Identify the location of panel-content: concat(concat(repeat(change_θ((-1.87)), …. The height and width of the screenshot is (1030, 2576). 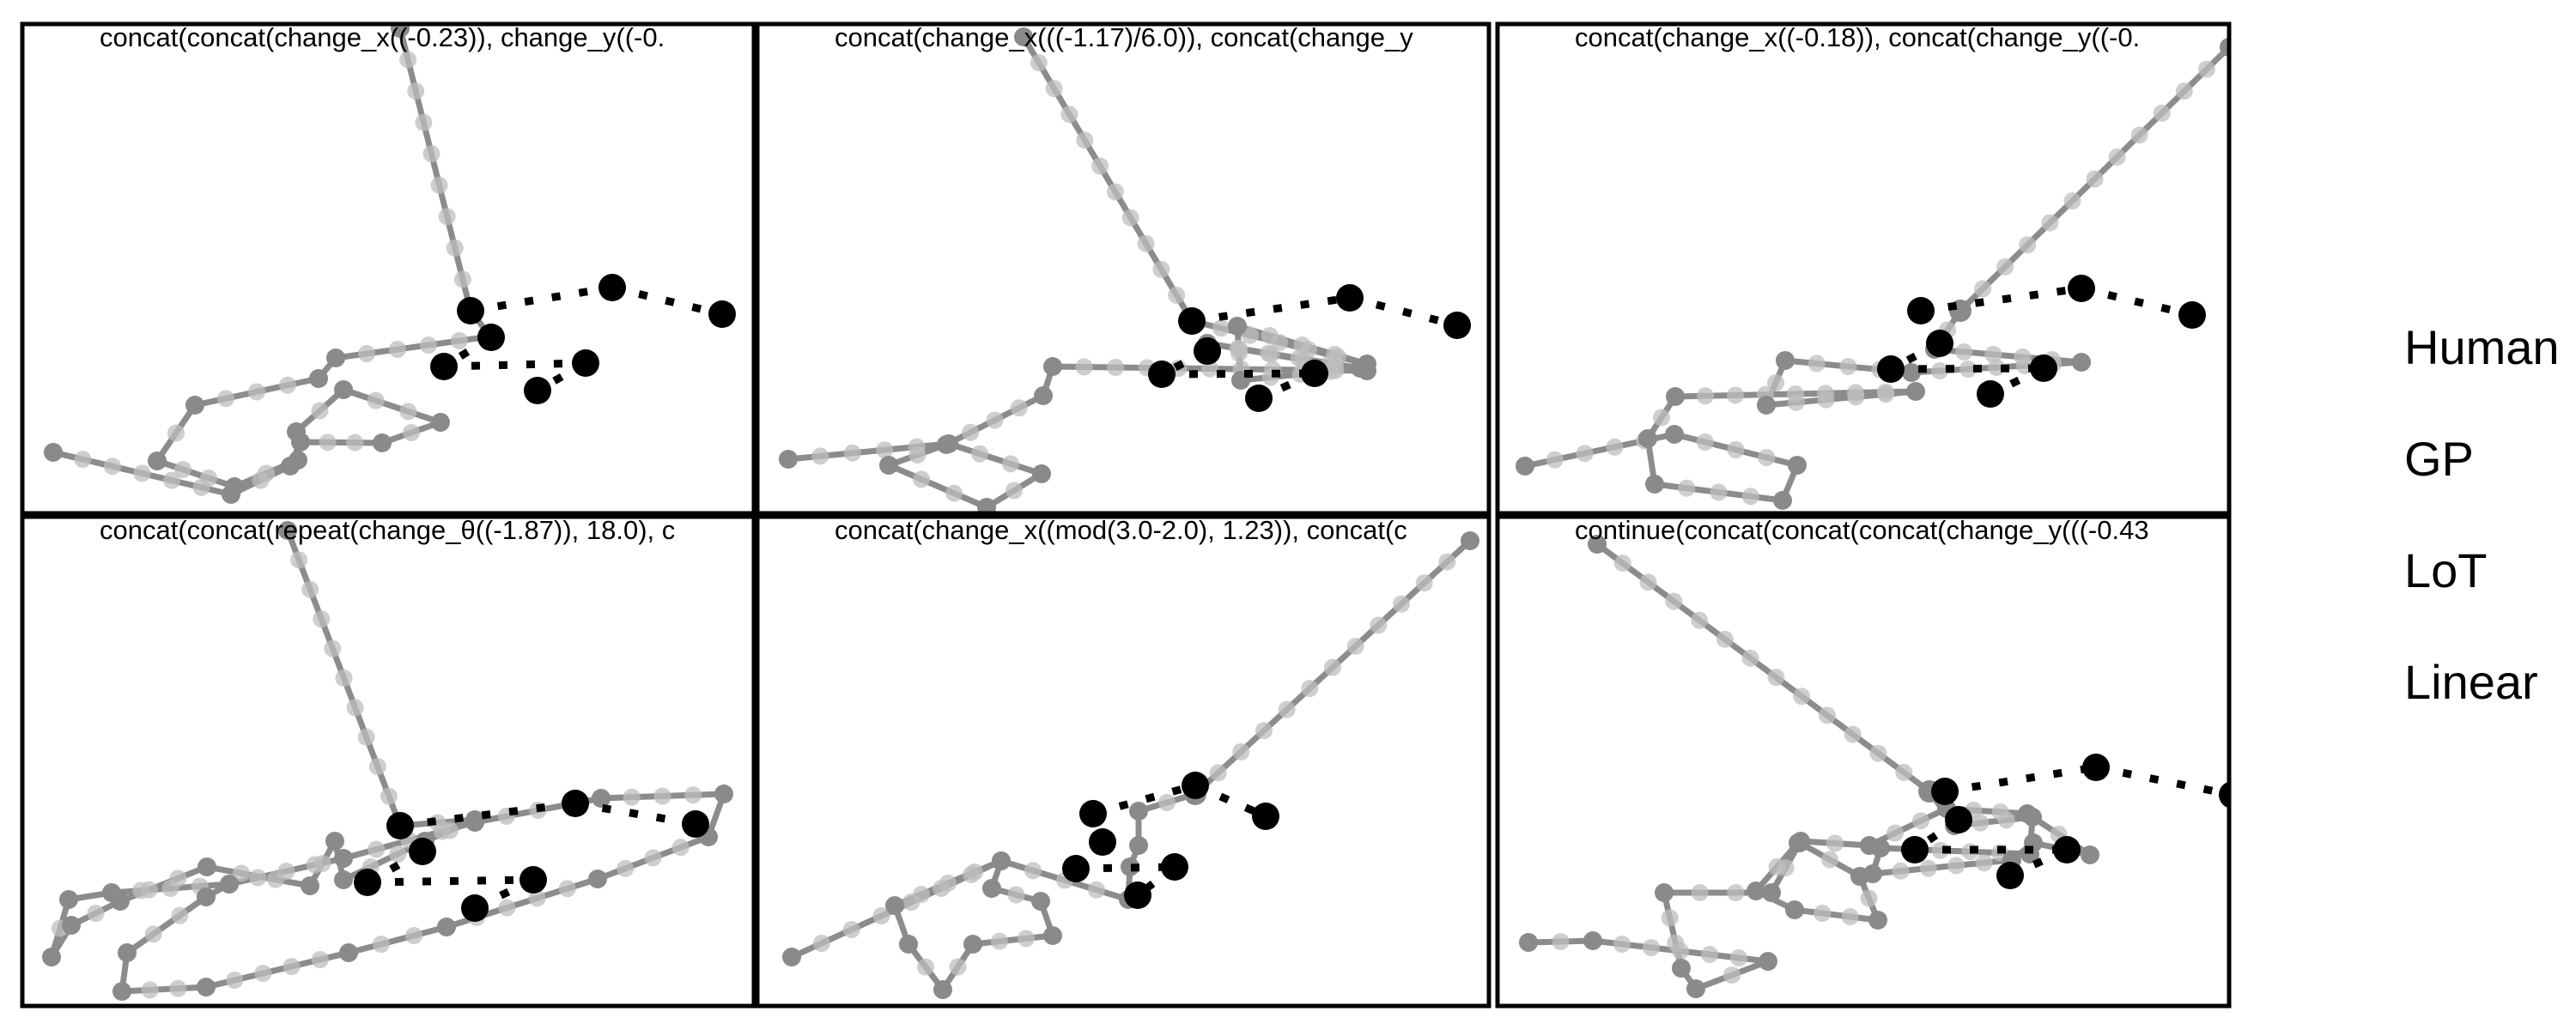
(388, 758).